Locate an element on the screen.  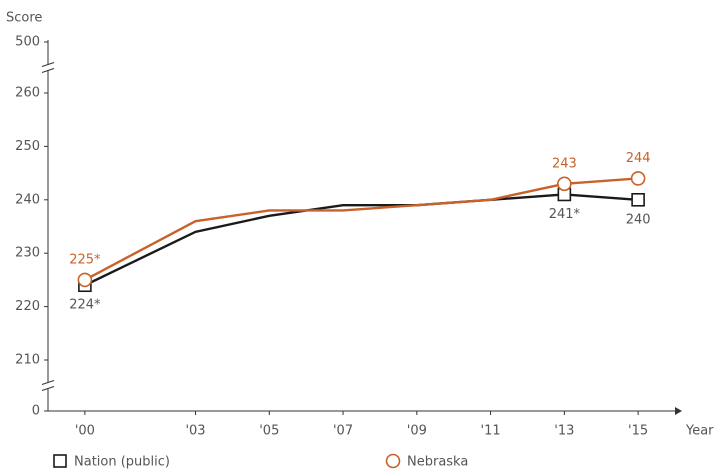
x-axis-arrow is located at coordinates (678, 411).